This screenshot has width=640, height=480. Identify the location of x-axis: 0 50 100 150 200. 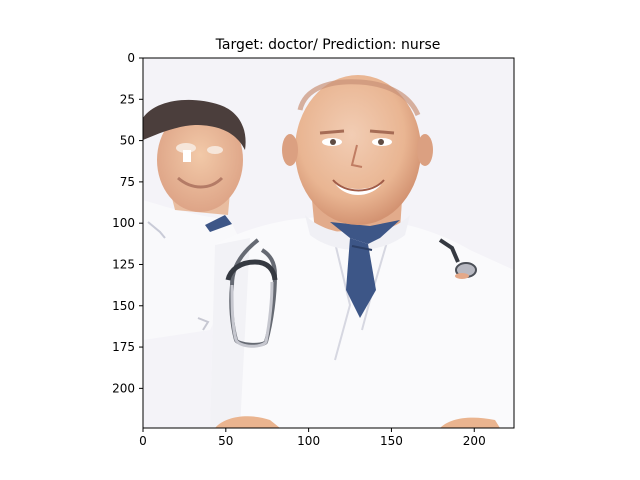
(312, 438).